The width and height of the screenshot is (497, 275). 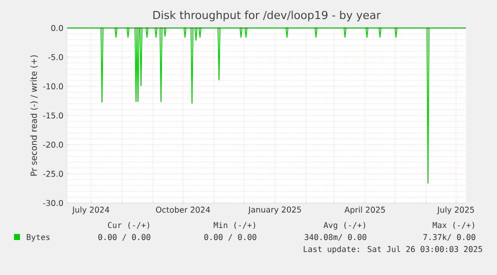 What do you see at coordinates (455, 210) in the screenshot?
I see `x-tick-label: July 2025` at bounding box center [455, 210].